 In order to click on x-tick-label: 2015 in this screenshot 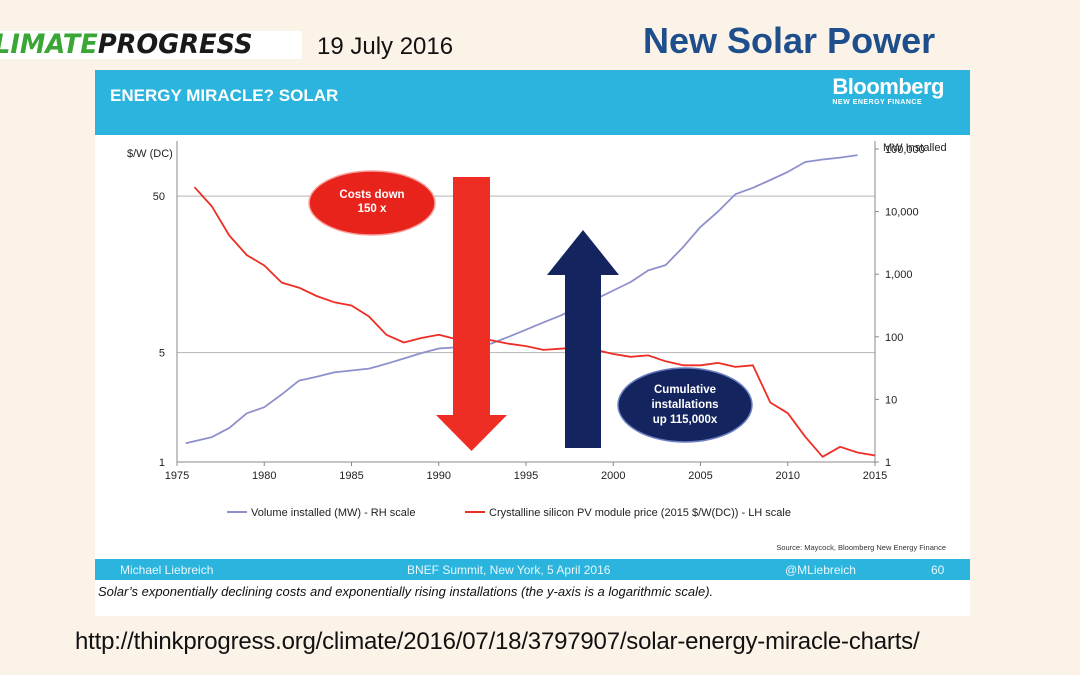, I will do `click(875, 476)`.